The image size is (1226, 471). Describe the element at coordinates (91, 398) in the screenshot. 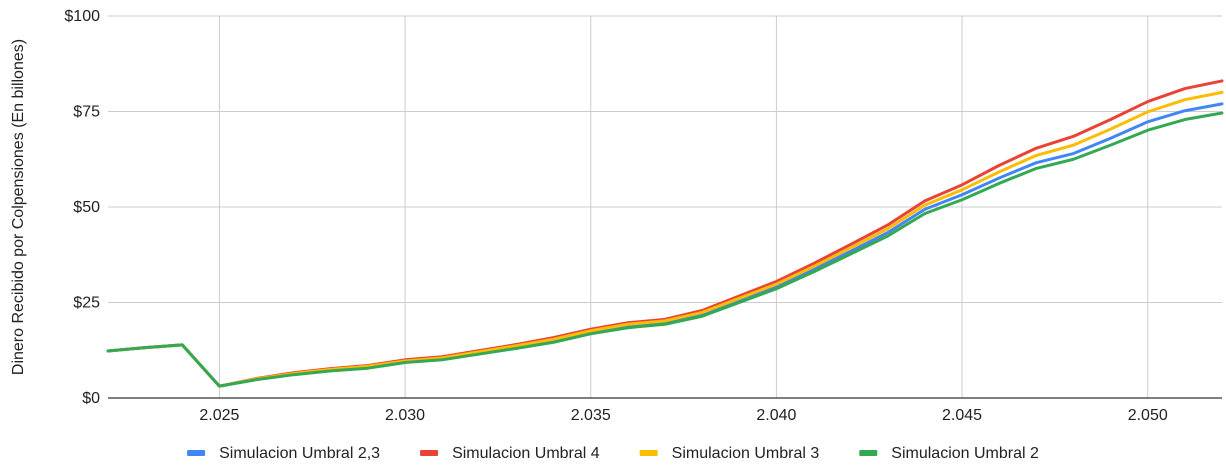

I see `y-tick-label: $0` at that location.